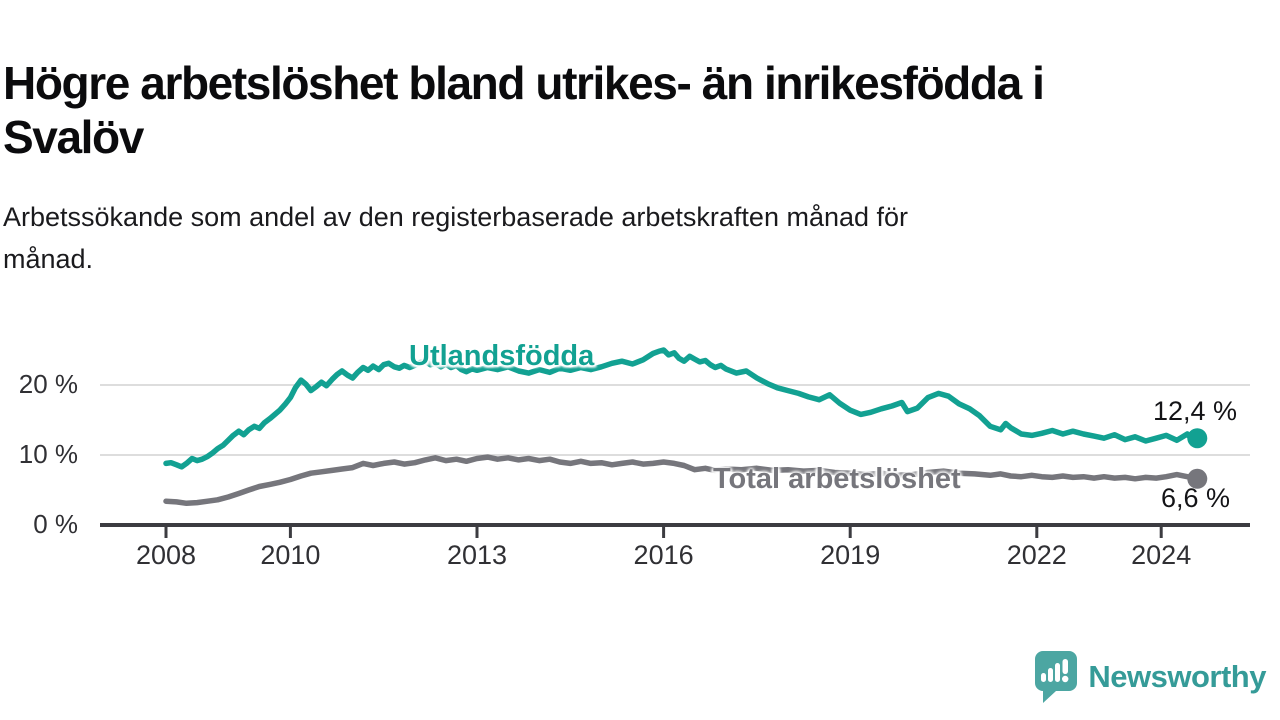 This screenshot has width=1280, height=720. I want to click on chart-subtitle-line-2: månad., so click(48, 258).